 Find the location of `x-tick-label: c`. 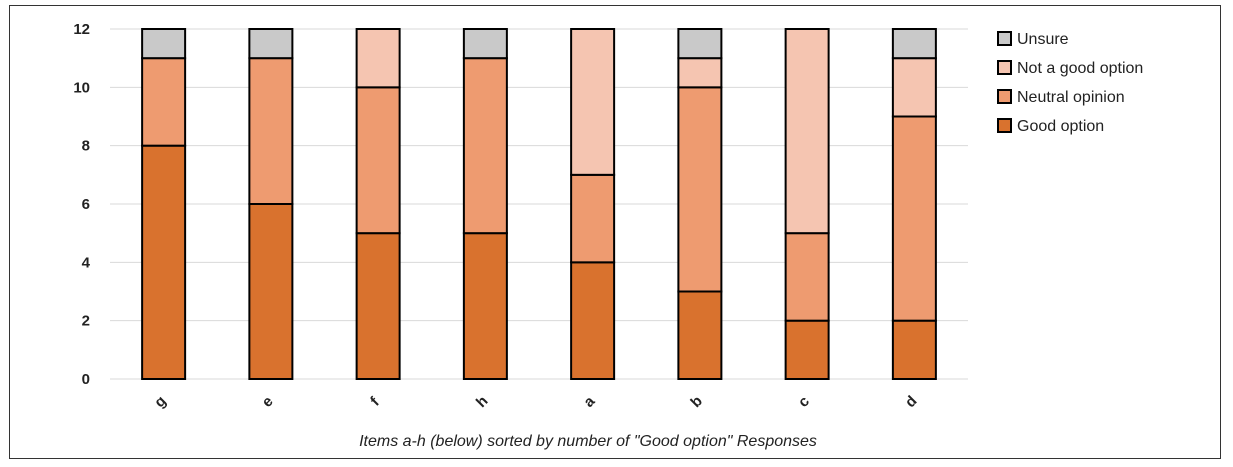

x-tick-label: c is located at coordinates (804, 402).